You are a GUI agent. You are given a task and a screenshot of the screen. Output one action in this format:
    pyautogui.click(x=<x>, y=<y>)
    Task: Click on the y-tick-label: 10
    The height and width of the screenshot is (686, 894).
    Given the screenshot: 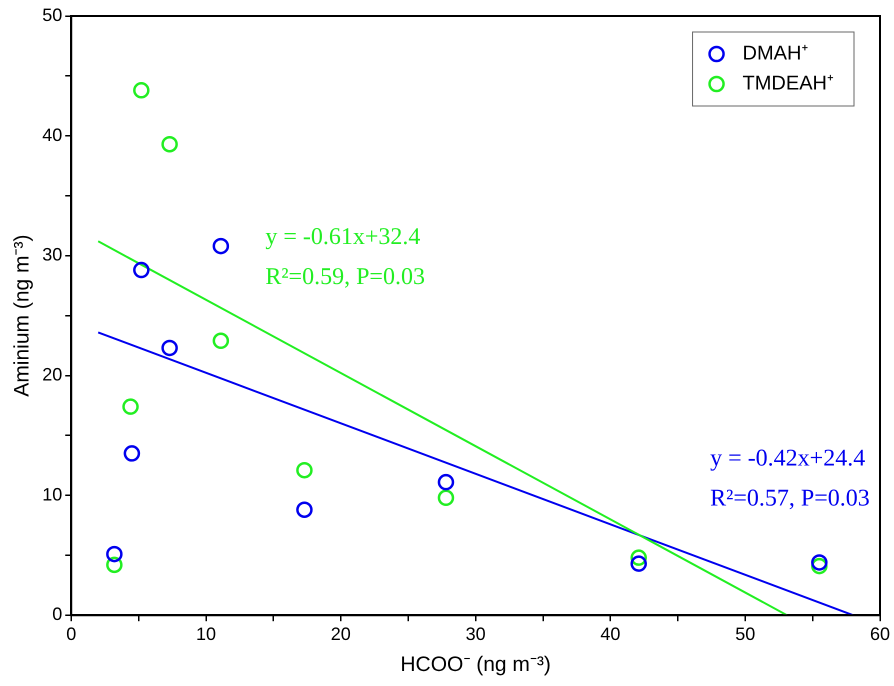 What is the action you would take?
    pyautogui.click(x=52, y=494)
    